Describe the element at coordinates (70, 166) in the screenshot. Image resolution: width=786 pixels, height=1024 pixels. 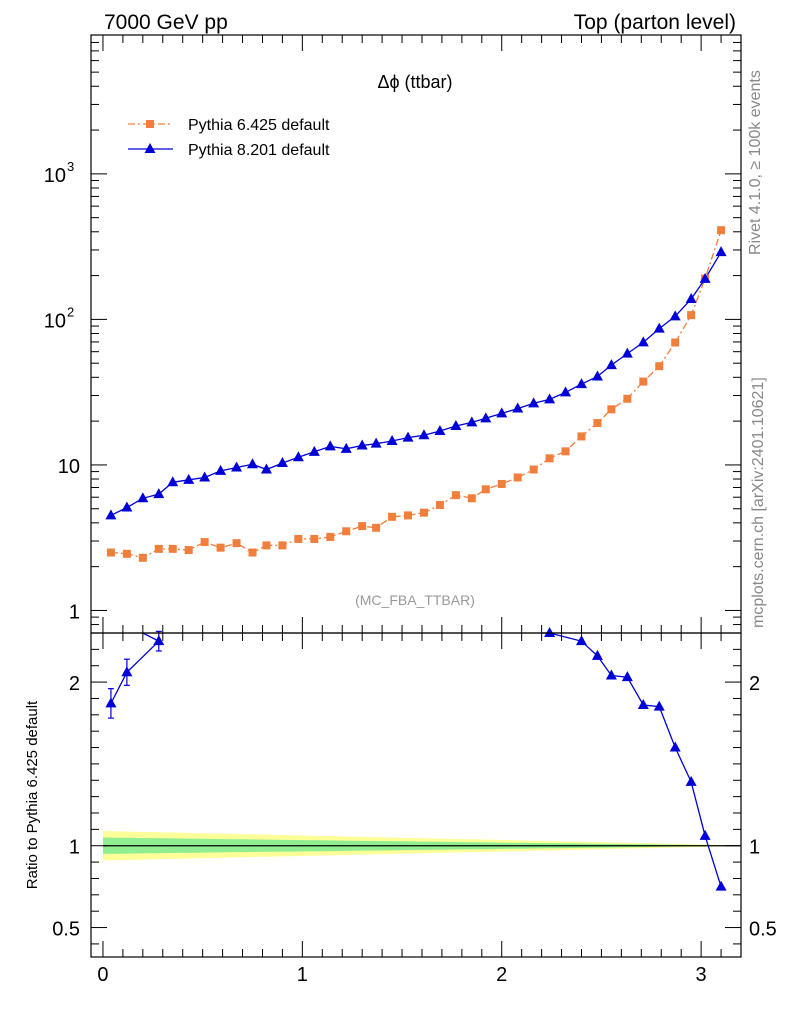
I see `main-y-tick-exponent: 3` at that location.